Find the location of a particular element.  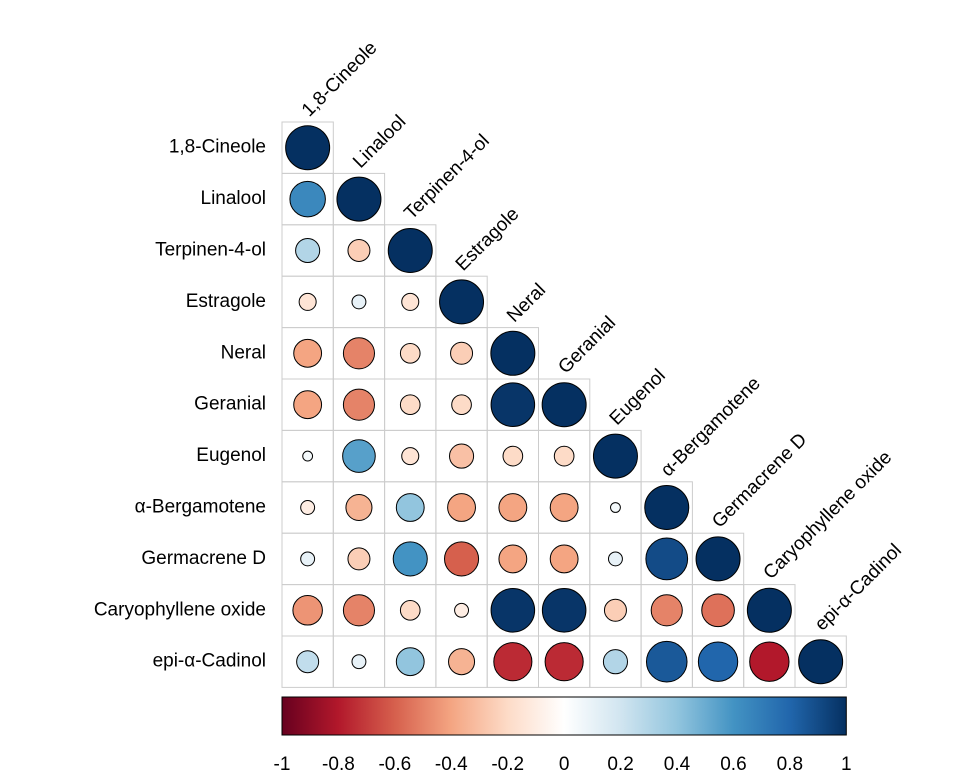

colorbar-tick-label: 0.6 is located at coordinates (733, 764).